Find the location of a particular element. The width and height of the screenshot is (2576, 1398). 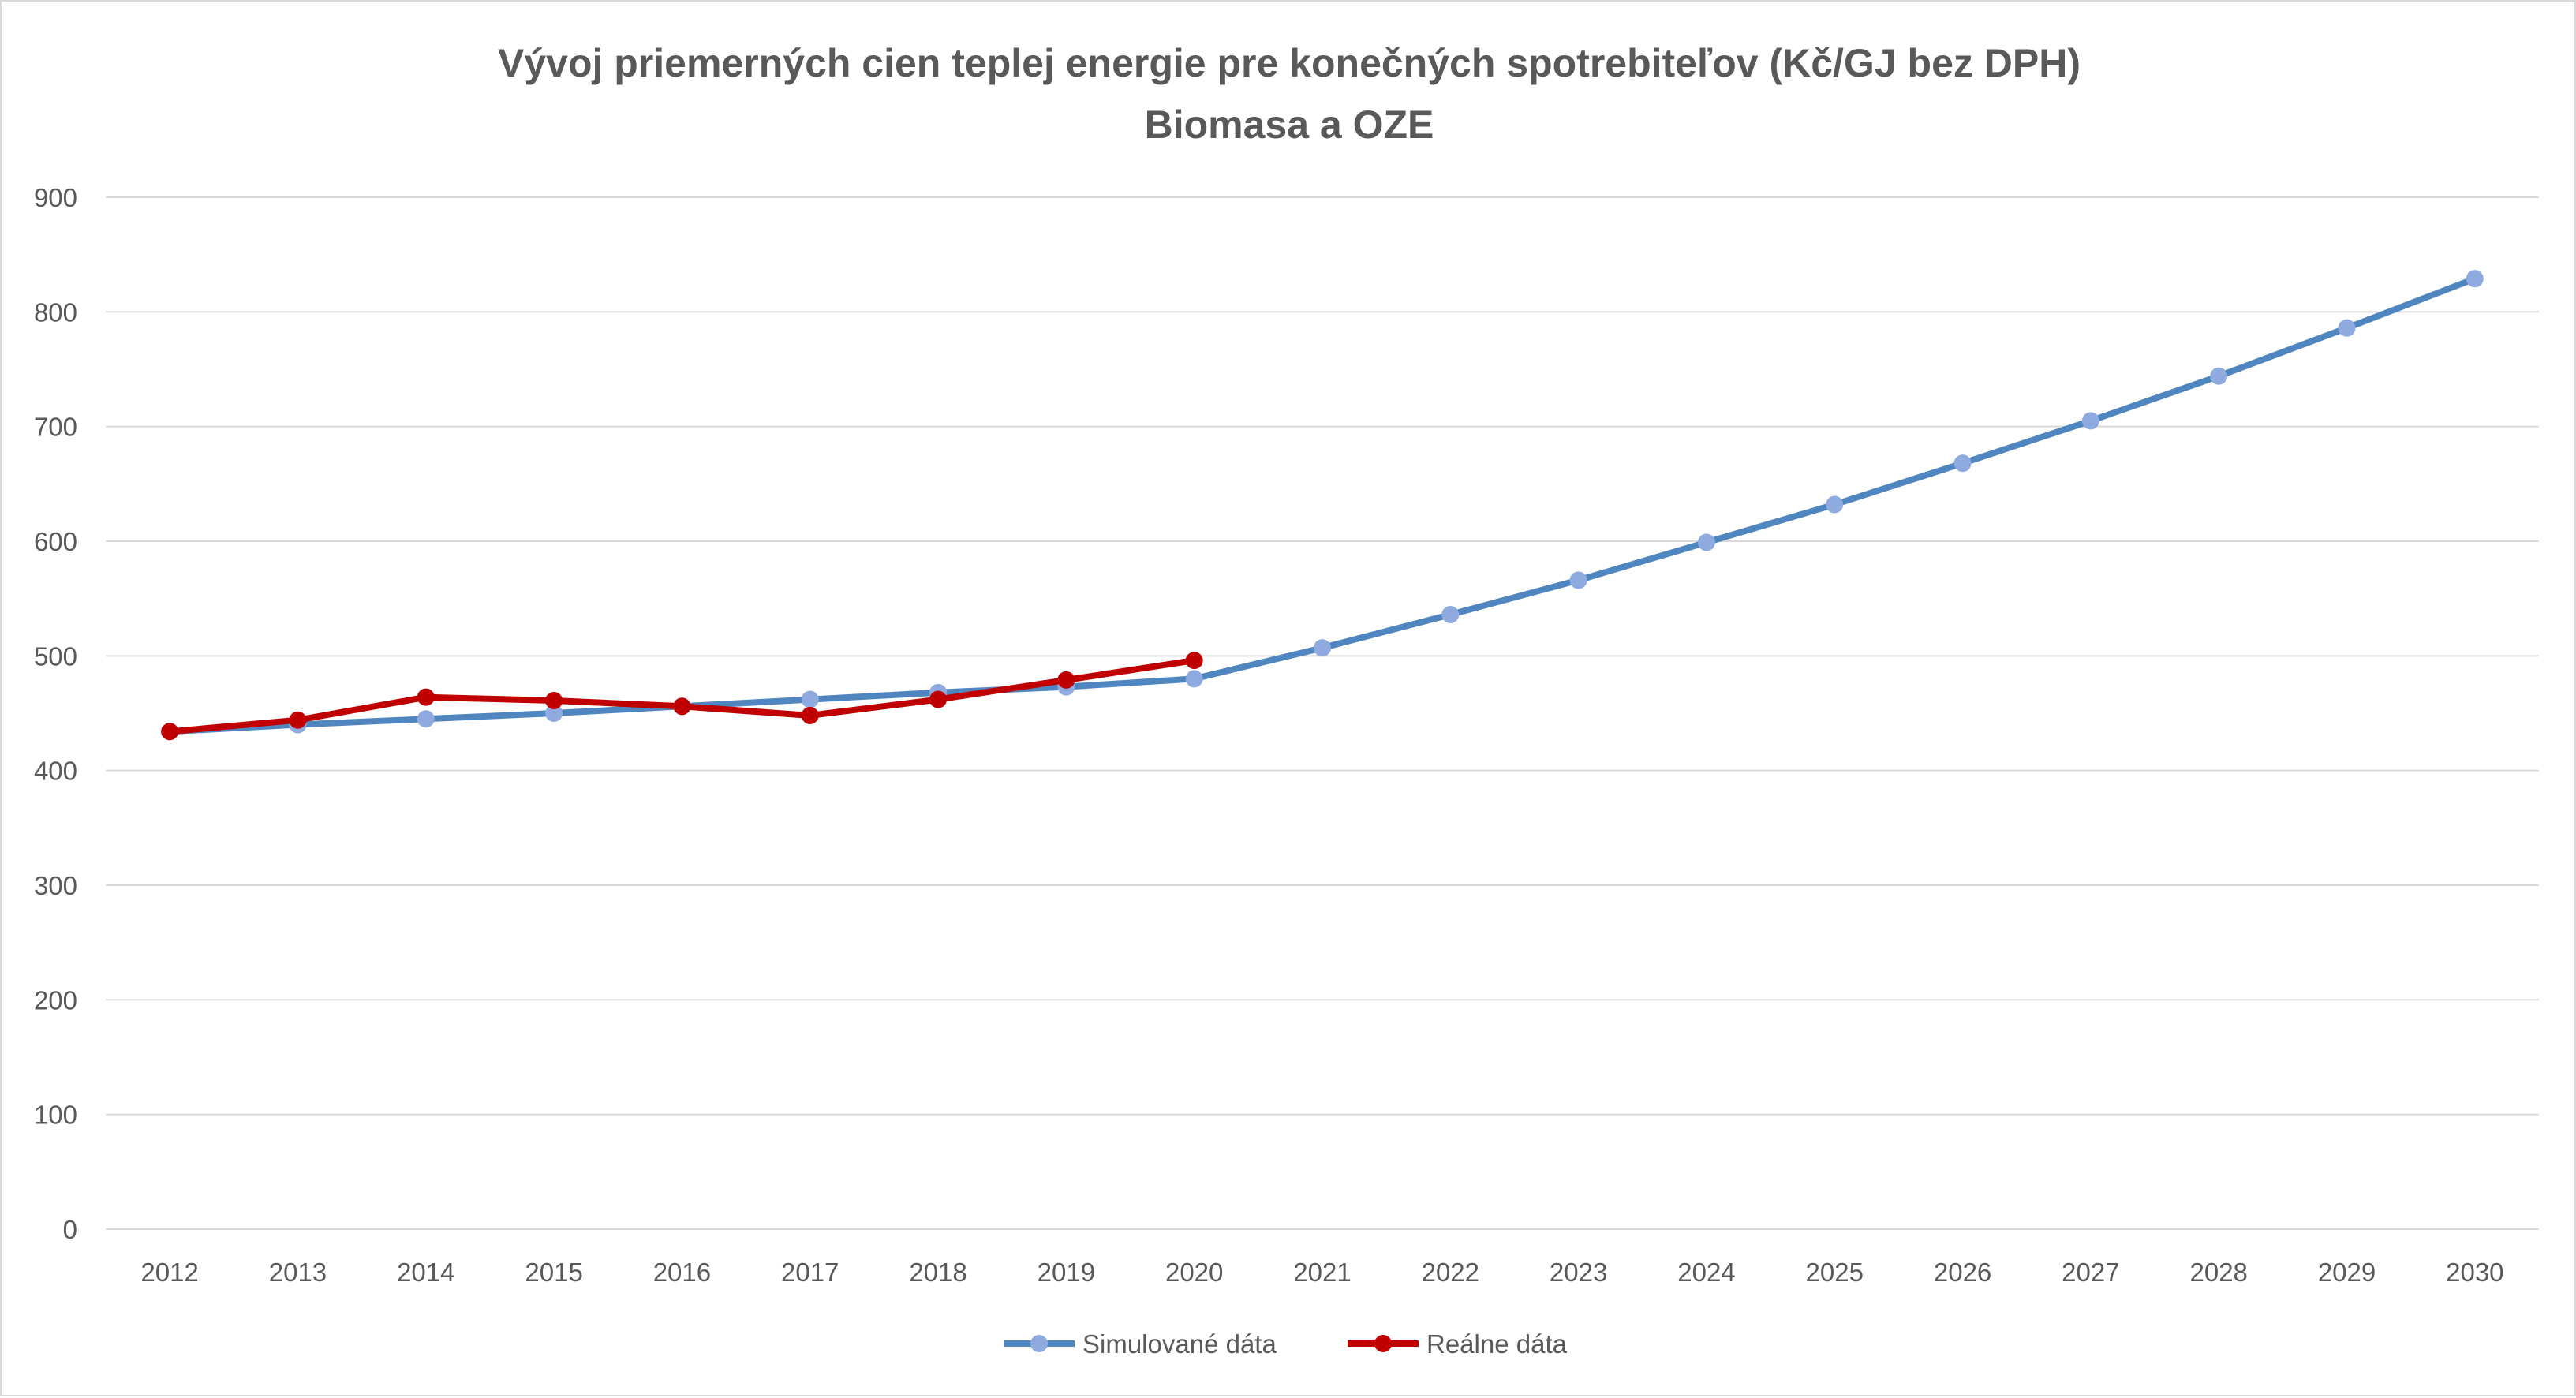

x-tick-label: 2021 is located at coordinates (1322, 1272).